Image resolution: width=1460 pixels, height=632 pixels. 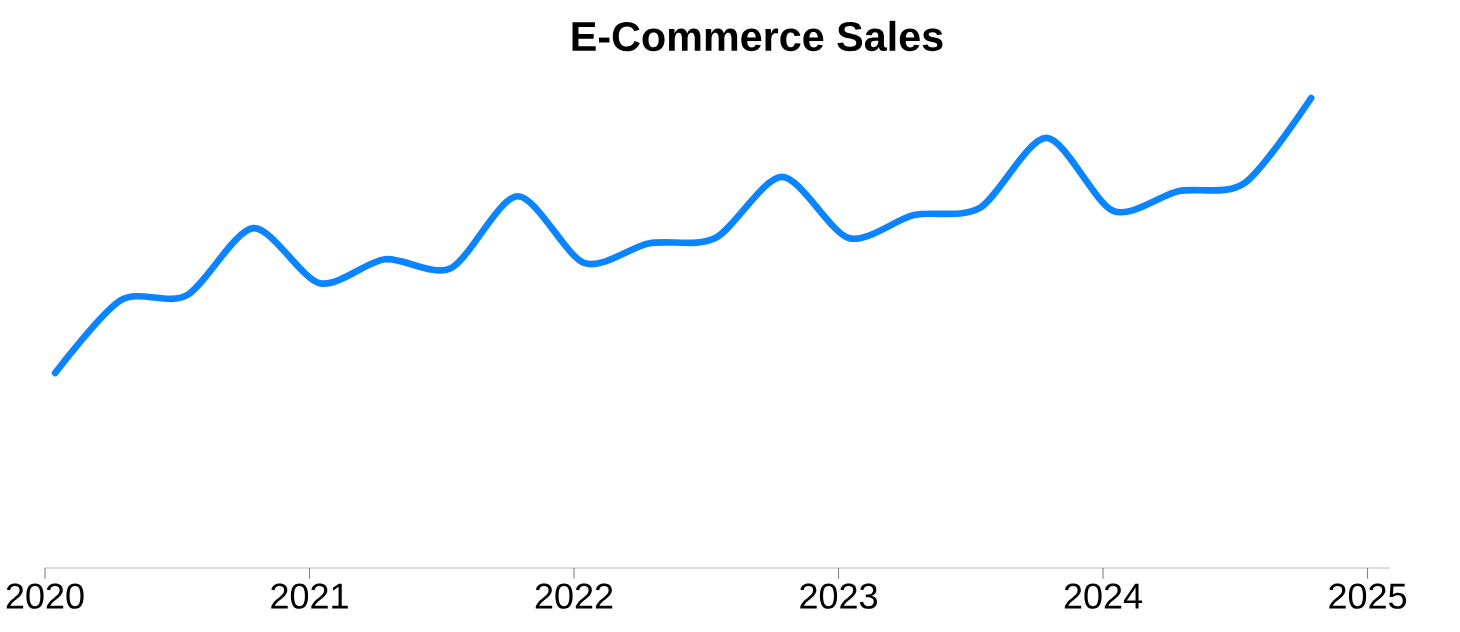 I want to click on x-tick-label: 2020, so click(x=45, y=596).